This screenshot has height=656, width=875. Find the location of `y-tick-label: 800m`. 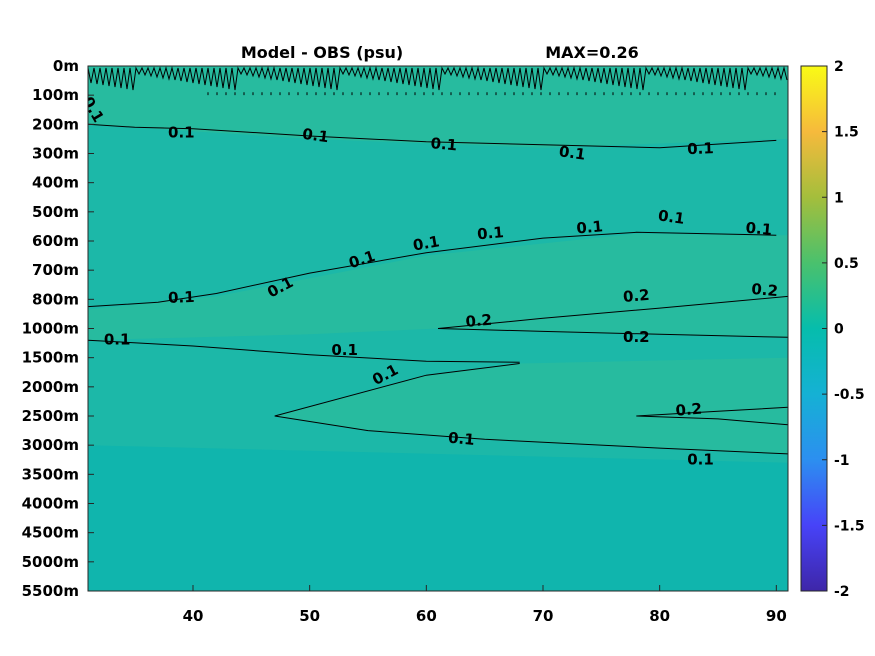

y-tick-label: 800m is located at coordinates (55, 299).